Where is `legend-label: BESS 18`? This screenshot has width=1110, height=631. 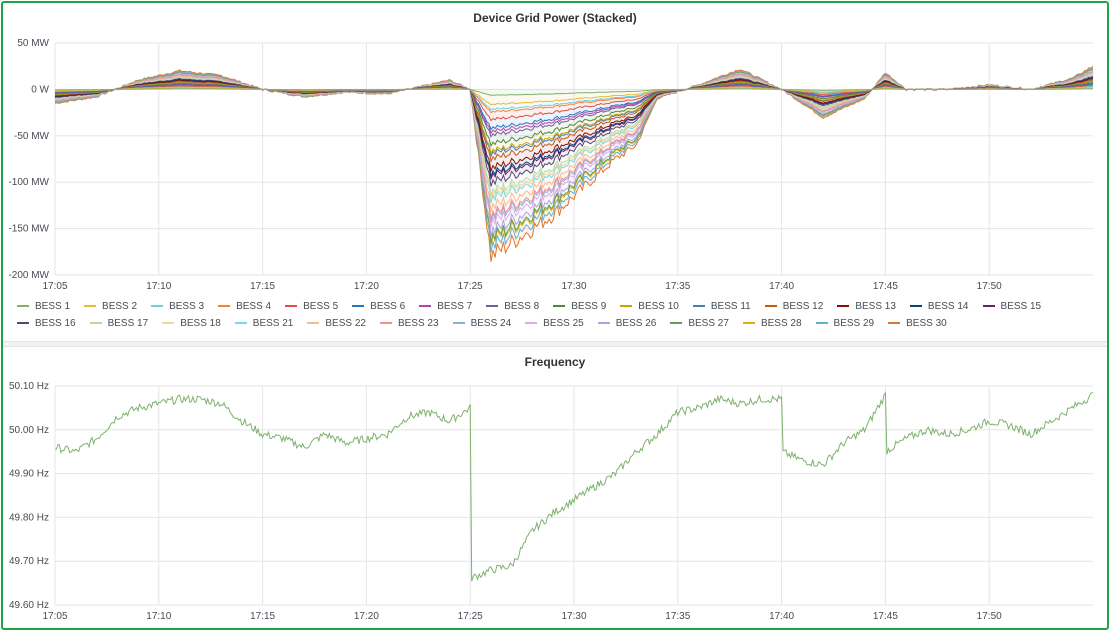
legend-label: BESS 18 is located at coordinates (200, 323).